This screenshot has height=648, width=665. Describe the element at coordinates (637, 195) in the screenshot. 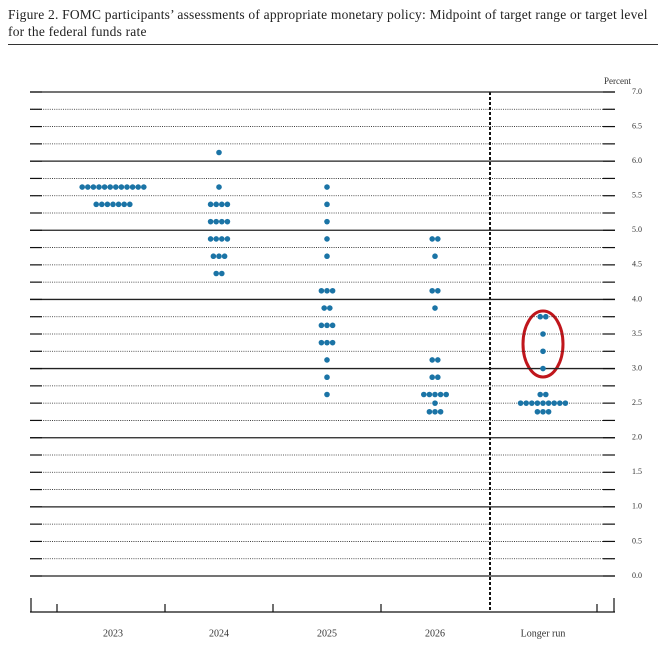

I see `y-tick-label: 5.5` at that location.